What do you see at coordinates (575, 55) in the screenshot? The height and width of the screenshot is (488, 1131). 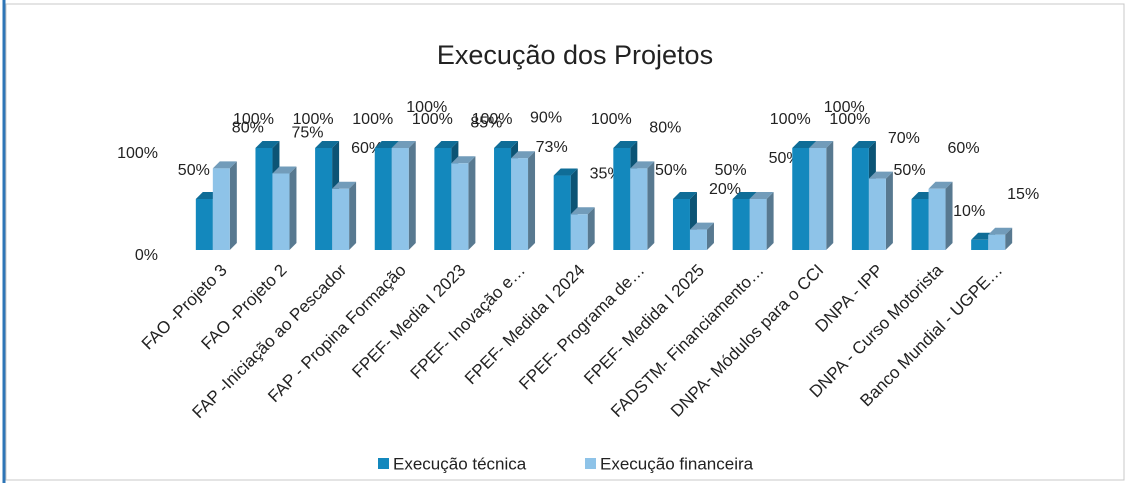 I see `chart-title: Execução dos Projetos` at bounding box center [575, 55].